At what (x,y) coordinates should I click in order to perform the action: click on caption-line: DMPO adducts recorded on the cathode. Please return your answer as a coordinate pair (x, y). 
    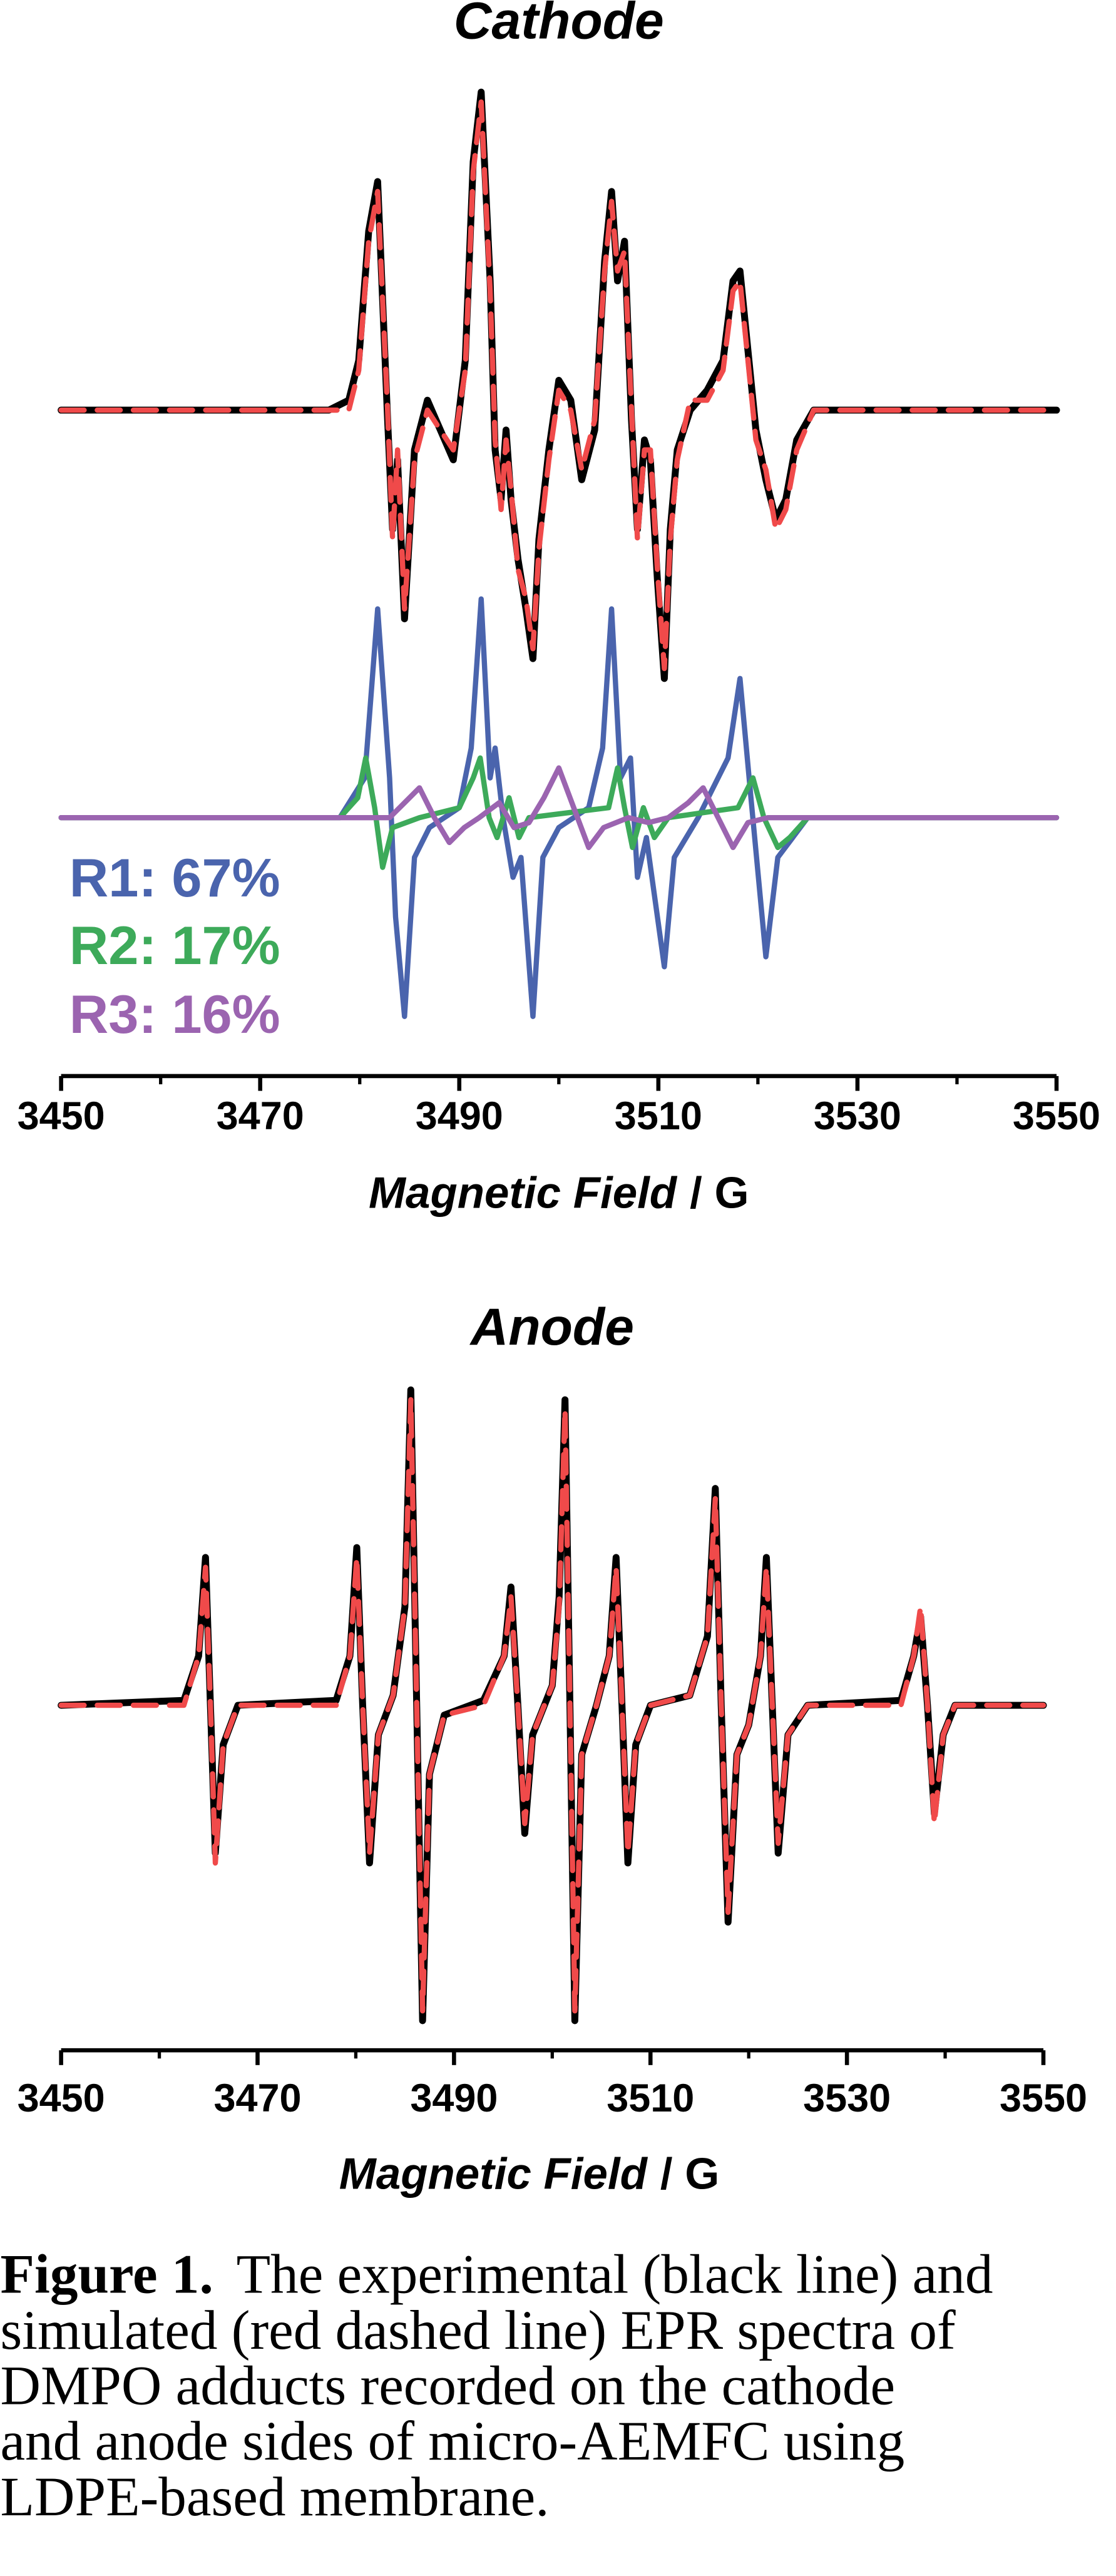
    Looking at the image, I should click on (448, 2385).